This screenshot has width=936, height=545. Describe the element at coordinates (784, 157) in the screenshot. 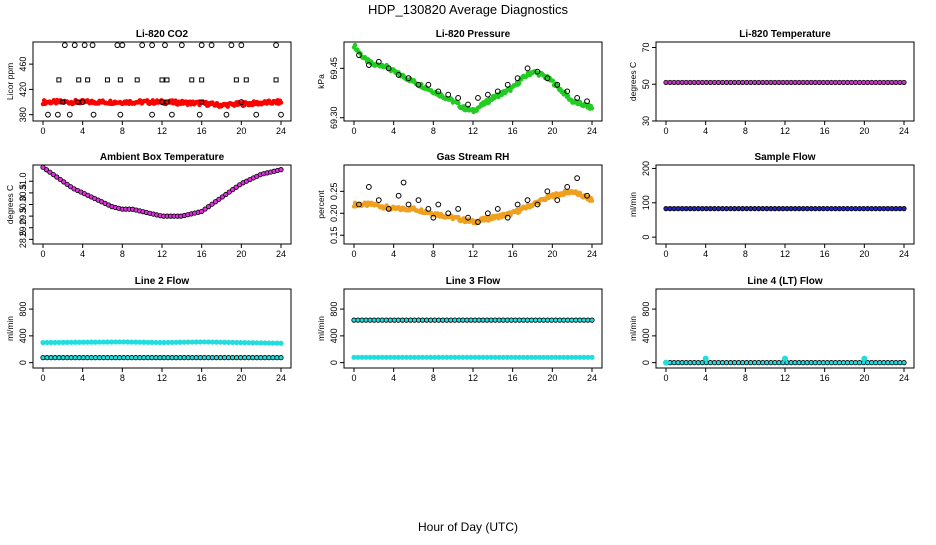

I see `panel-title: Sample Flow` at that location.